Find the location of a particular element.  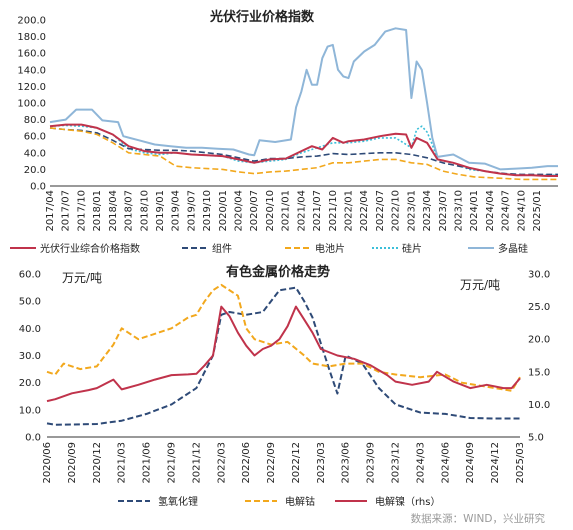

chart1-x-tick-label: 2023/07 is located at coordinates (443, 211).